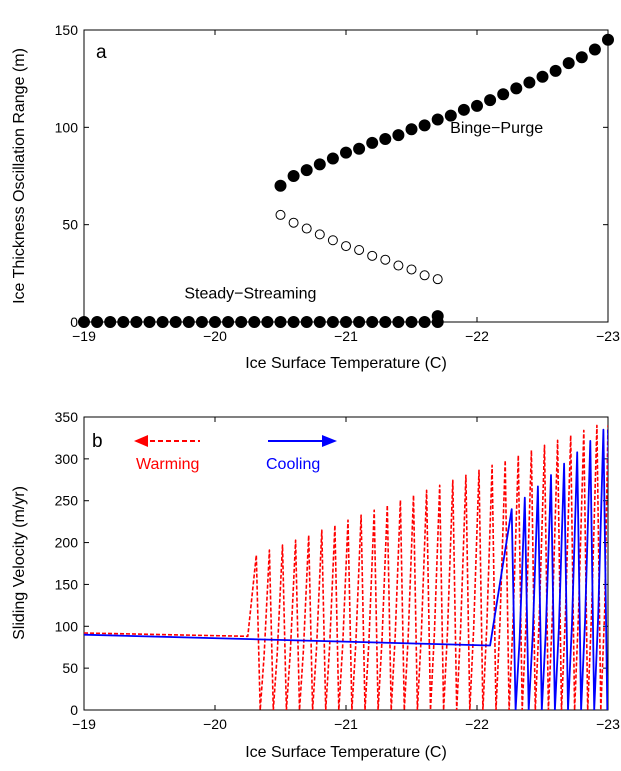  Describe the element at coordinates (346, 752) in the screenshot. I see `panel-b-x-axis-label: Ice Surface Temperature (C)` at that location.